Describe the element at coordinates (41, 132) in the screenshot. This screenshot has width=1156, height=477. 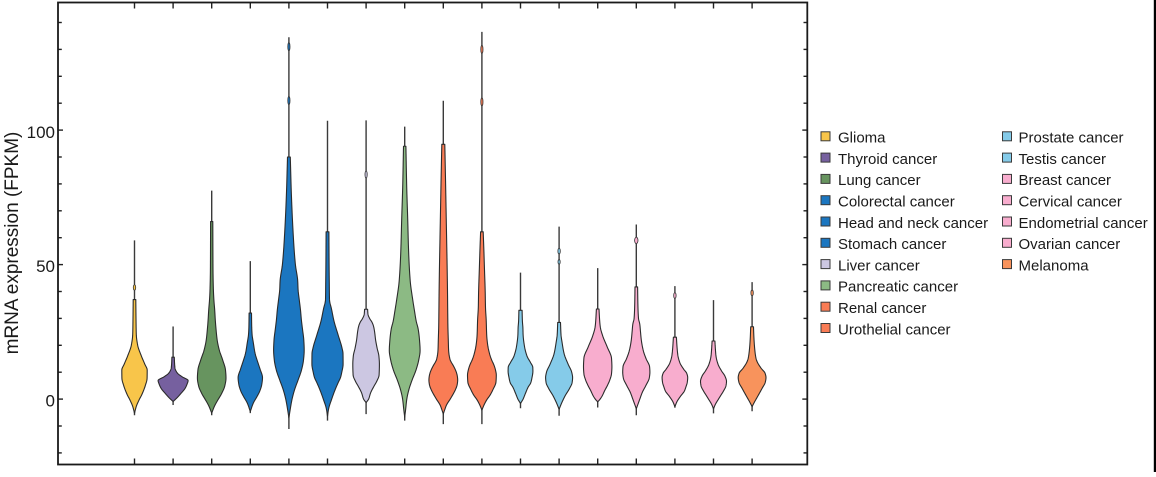
I see `svg-text: 100` at that location.